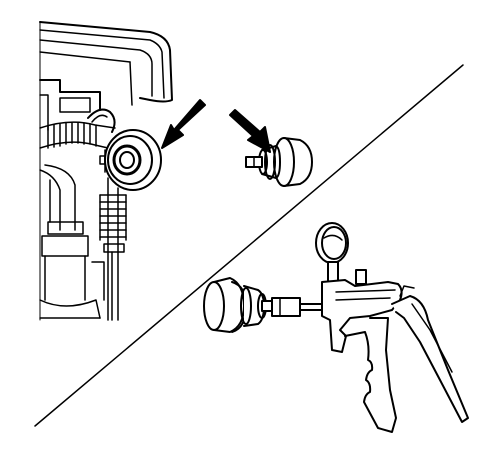 Image resolution: width=500 pixels, height=451 pixels. Describe the element at coordinates (250, 131) in the screenshot. I see `arrow-to-removed-regulator` at that location.